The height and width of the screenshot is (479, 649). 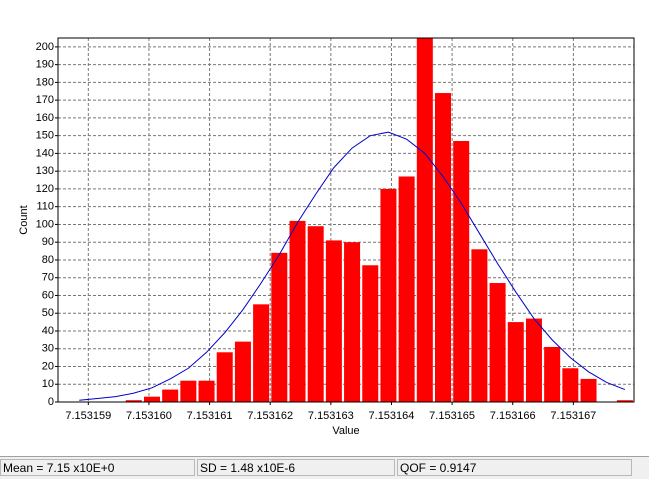 What do you see at coordinates (24, 219) in the screenshot?
I see `y-axis-label: Count` at bounding box center [24, 219].